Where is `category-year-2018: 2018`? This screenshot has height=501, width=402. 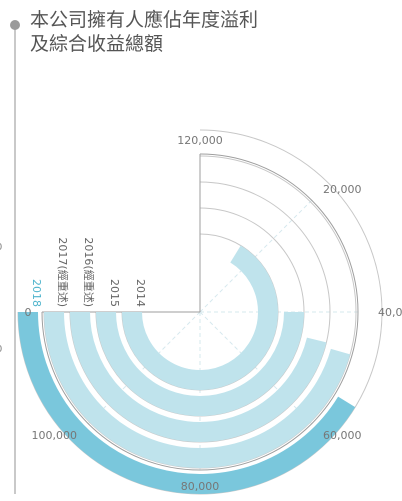
category-year-2018: 2018 is located at coordinates (36, 293).